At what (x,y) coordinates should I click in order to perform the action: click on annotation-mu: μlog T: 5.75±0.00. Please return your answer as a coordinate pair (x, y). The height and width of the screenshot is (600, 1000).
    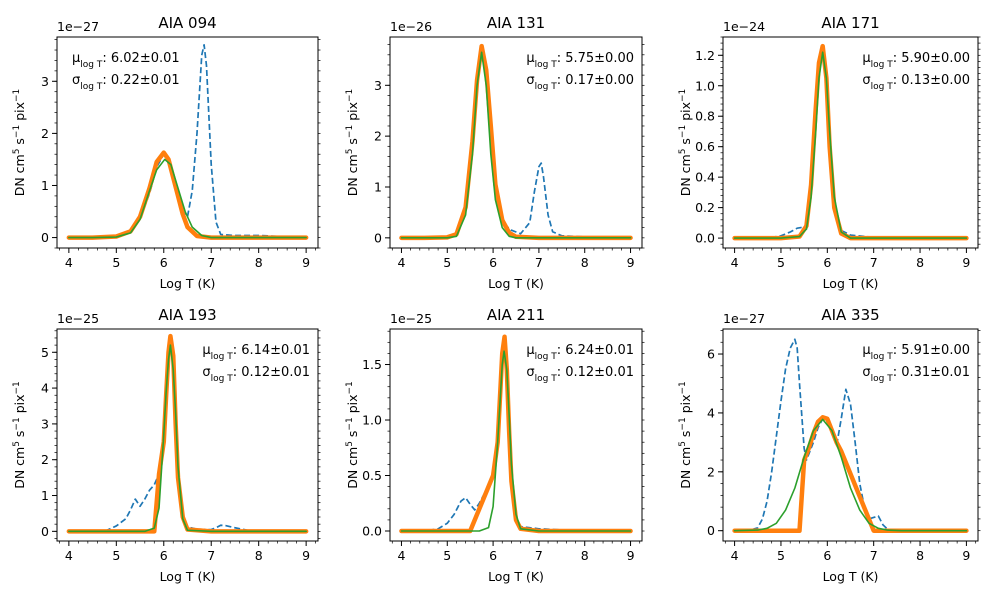
    Looking at the image, I should click on (580, 60).